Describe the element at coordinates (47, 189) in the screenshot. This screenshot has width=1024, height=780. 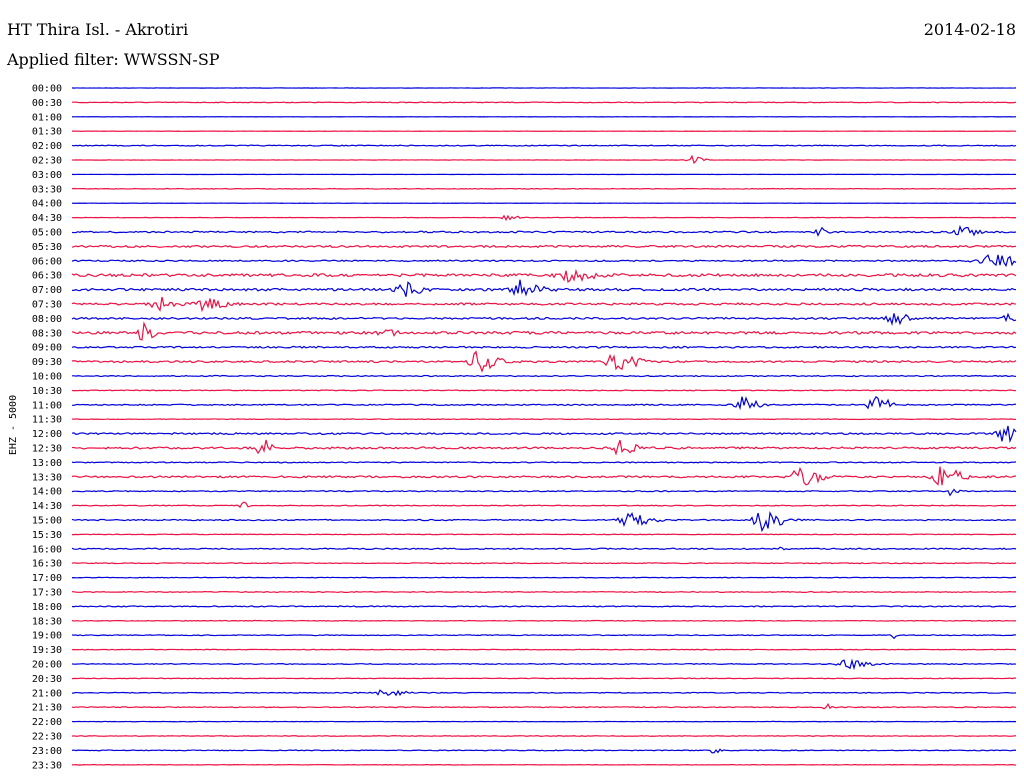
I see `time-label: 03:30` at that location.